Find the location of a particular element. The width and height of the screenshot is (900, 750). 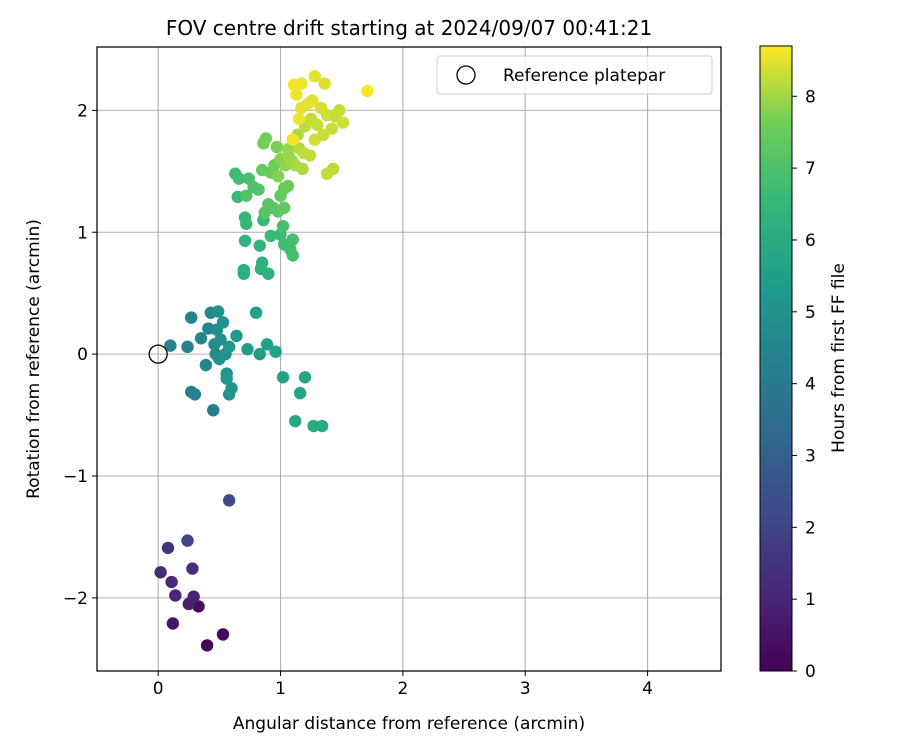

y-axis-label: Rotation from reference (arcmin) is located at coordinates (34, 359).